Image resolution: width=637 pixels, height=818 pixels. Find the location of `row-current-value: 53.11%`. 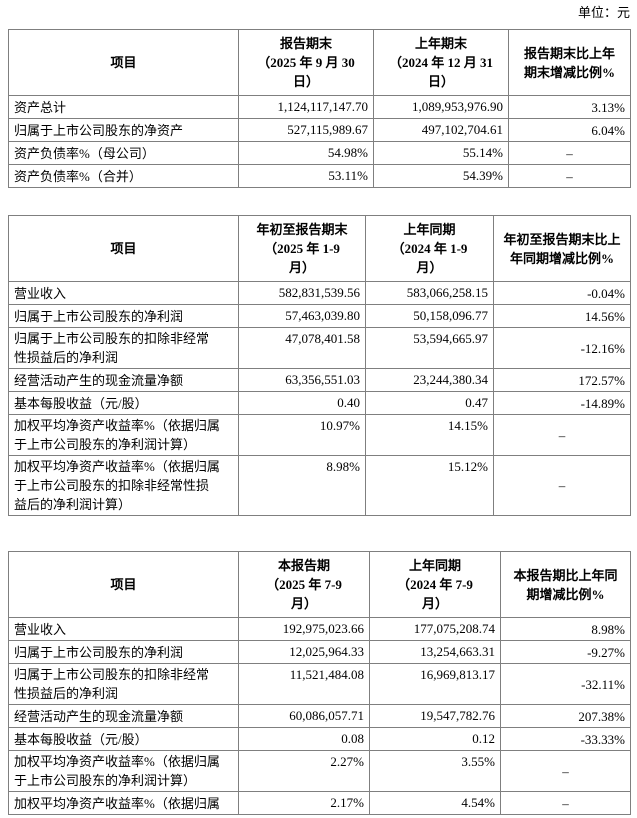

row-current-value: 53.11% is located at coordinates (306, 176).